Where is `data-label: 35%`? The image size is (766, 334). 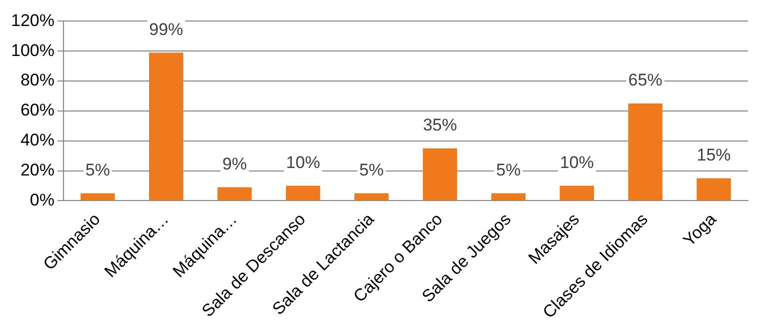 data-label: 35% is located at coordinates (439, 125).